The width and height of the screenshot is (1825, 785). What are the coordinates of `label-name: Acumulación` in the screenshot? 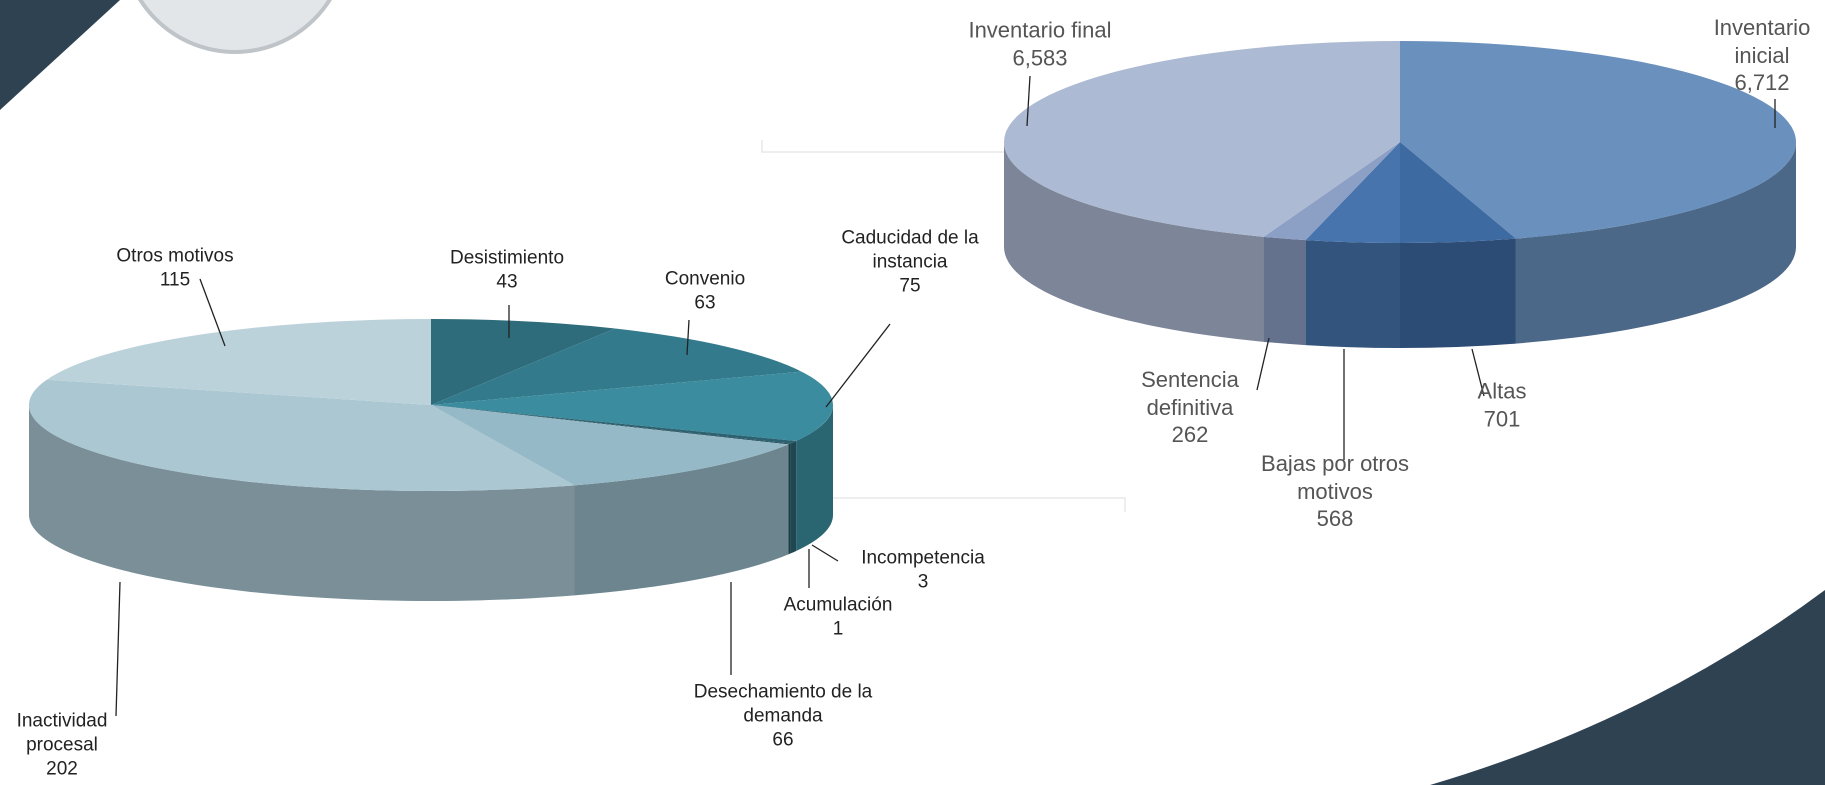 It's located at (838, 605).